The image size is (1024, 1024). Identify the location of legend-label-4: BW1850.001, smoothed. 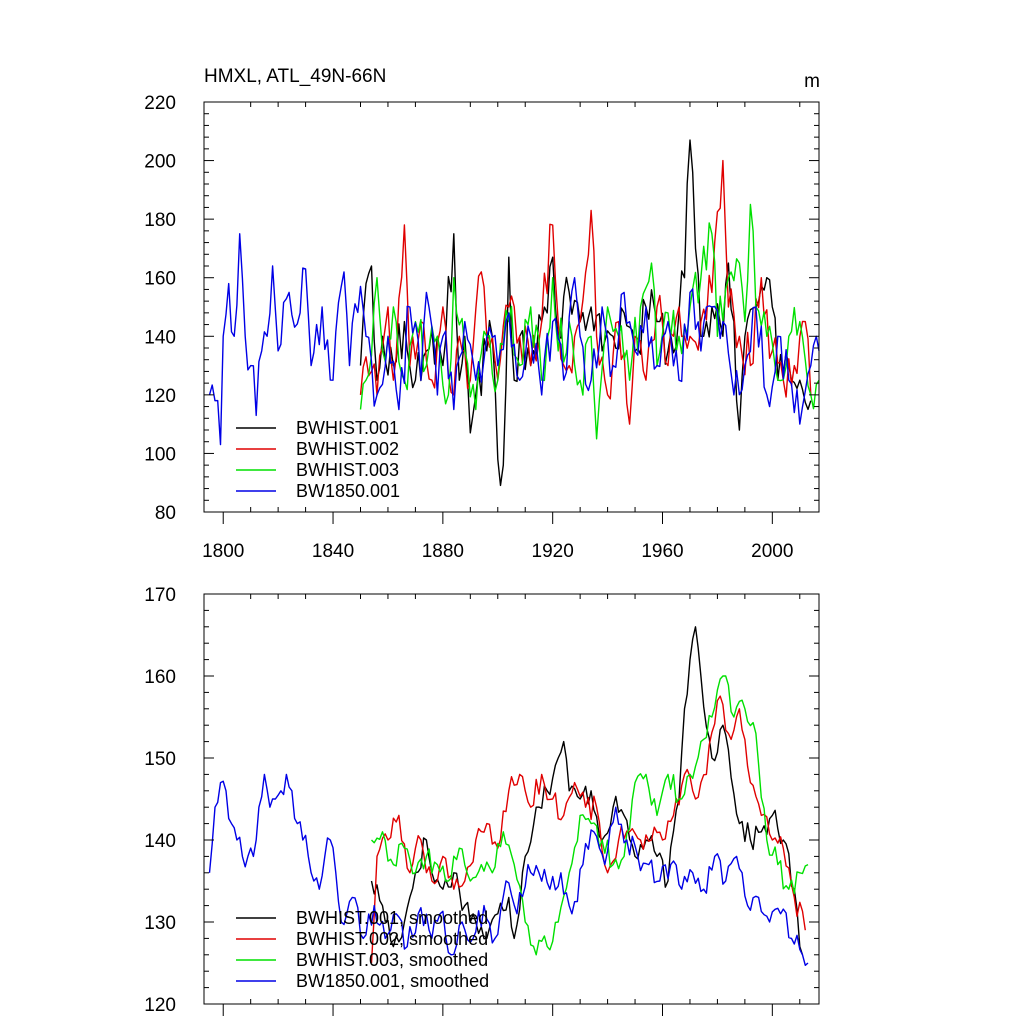
(392, 981).